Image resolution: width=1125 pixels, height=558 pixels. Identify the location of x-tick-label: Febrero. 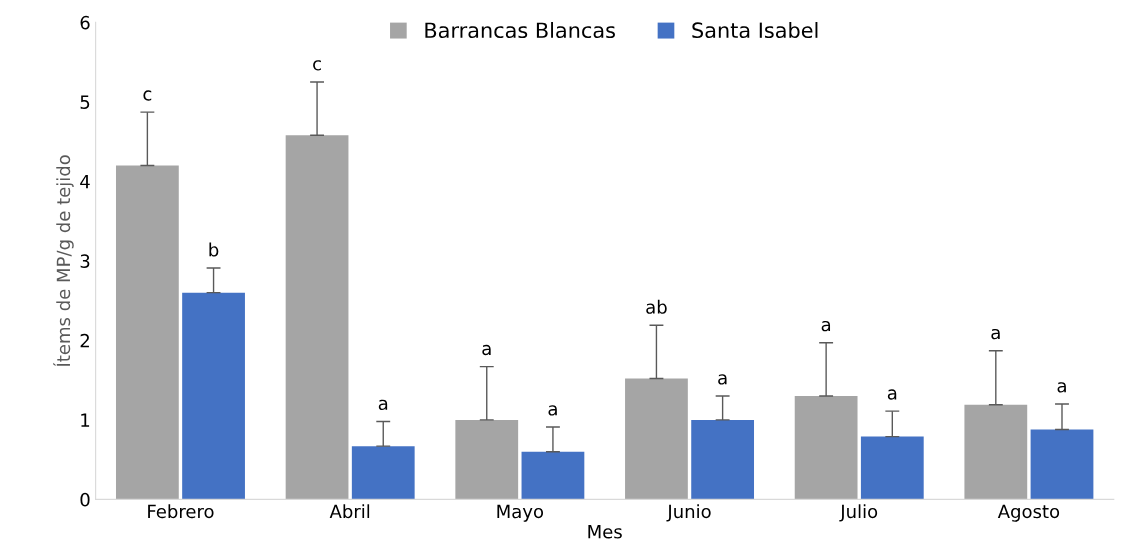
(181, 511).